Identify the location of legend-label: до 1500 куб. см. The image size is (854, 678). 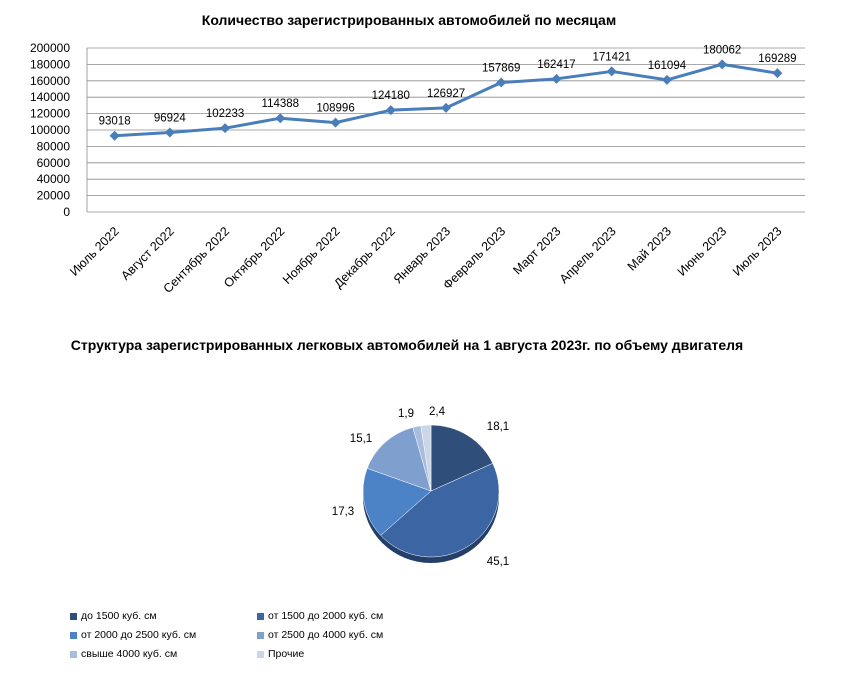
(119, 616).